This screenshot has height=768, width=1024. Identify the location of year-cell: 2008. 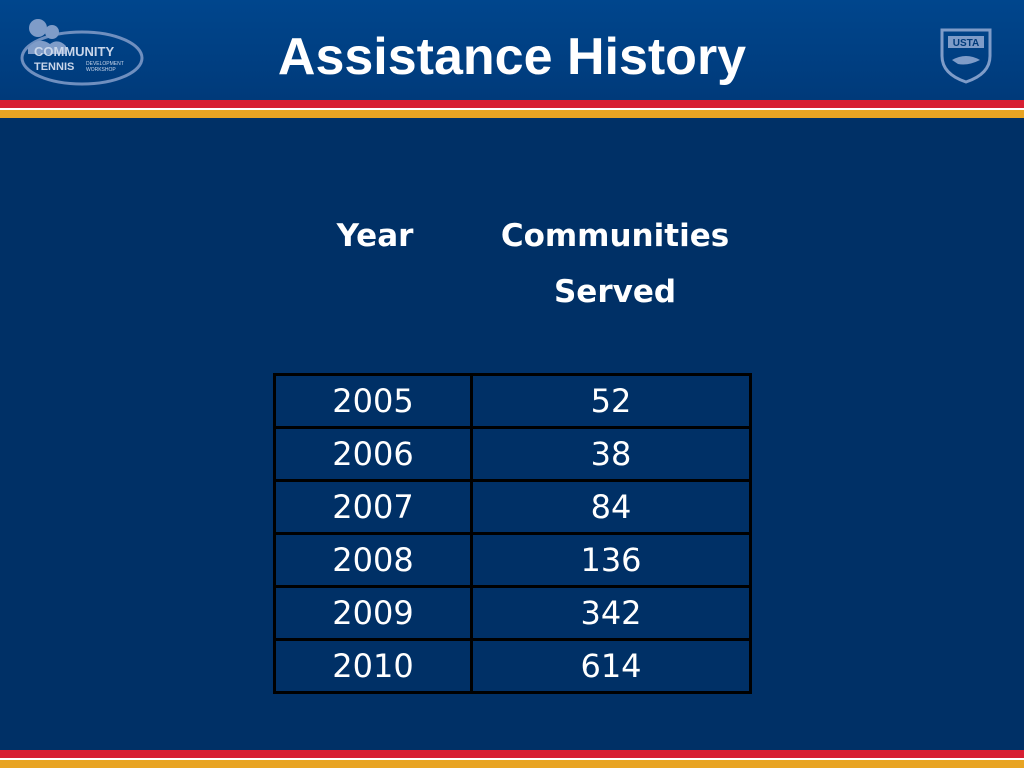
(373, 560).